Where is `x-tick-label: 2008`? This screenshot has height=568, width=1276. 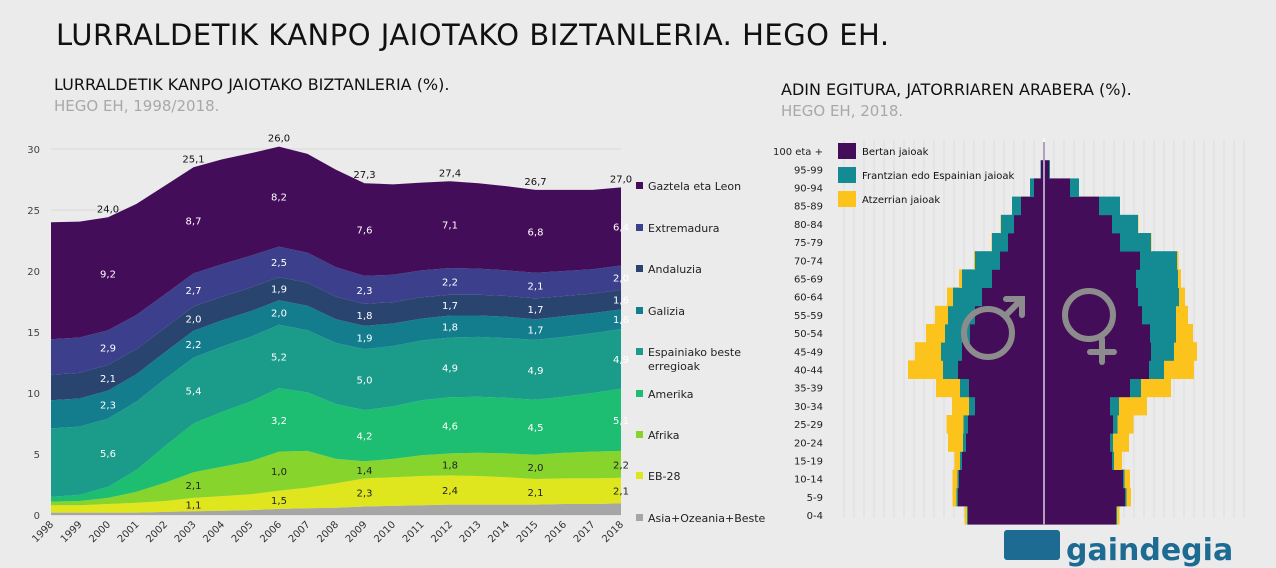
x-tick-label: 2008 is located at coordinates (328, 532).